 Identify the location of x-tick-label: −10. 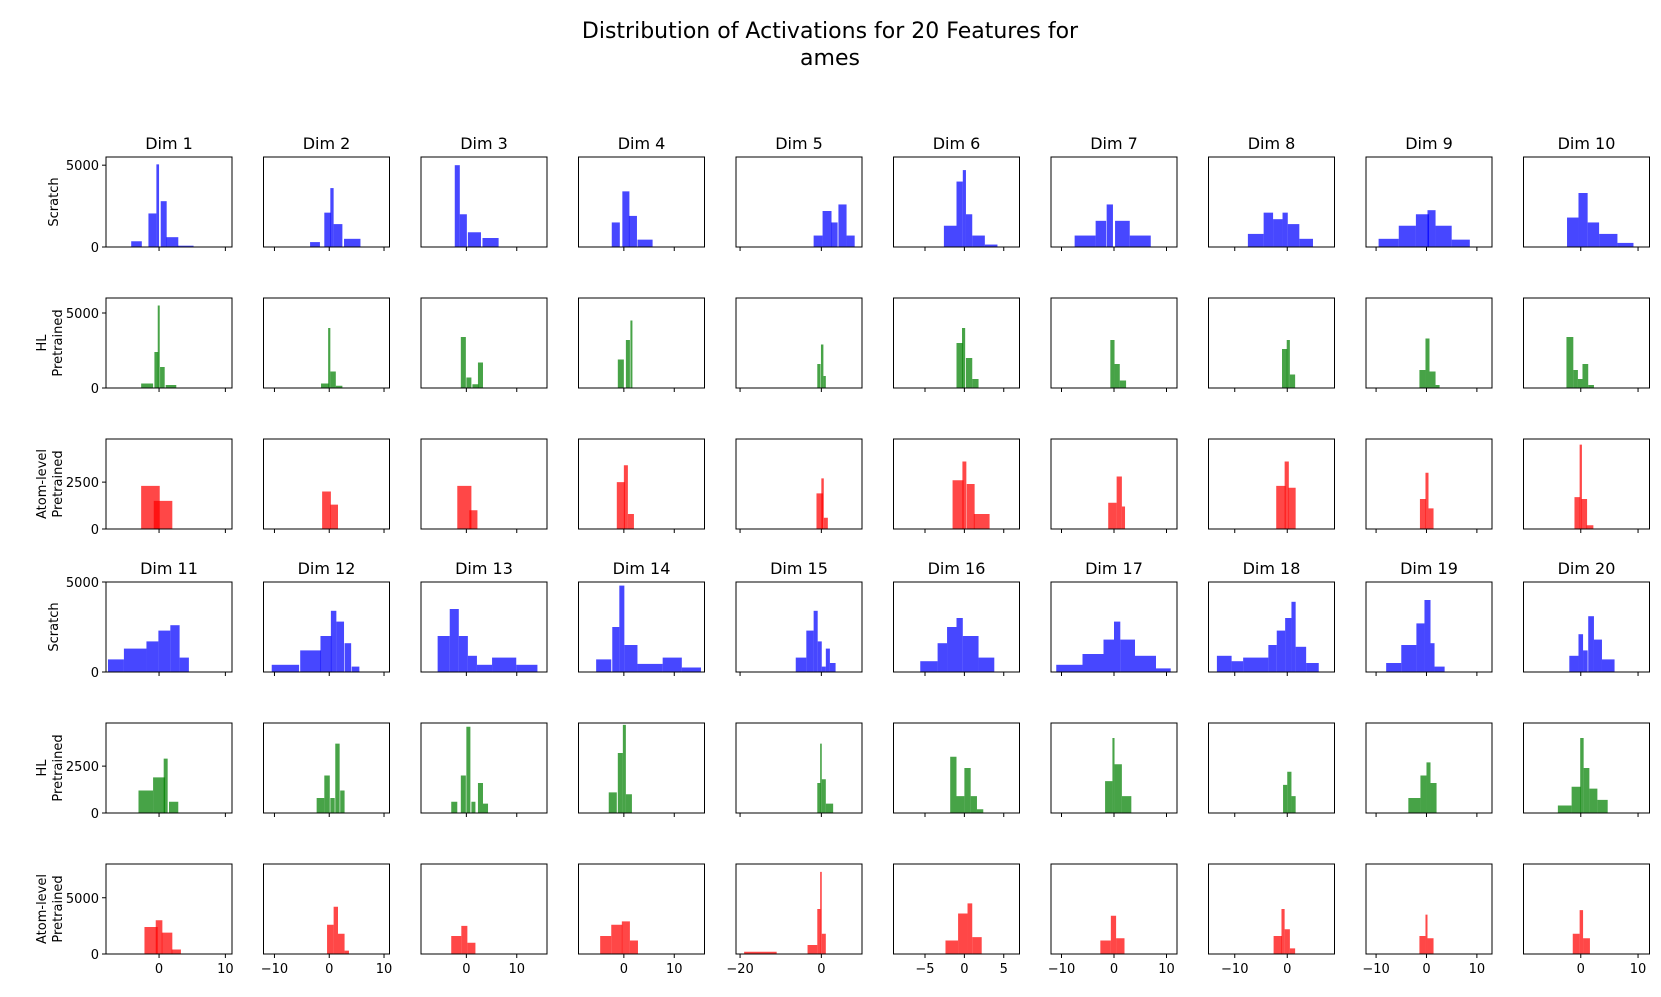
(1234, 969).